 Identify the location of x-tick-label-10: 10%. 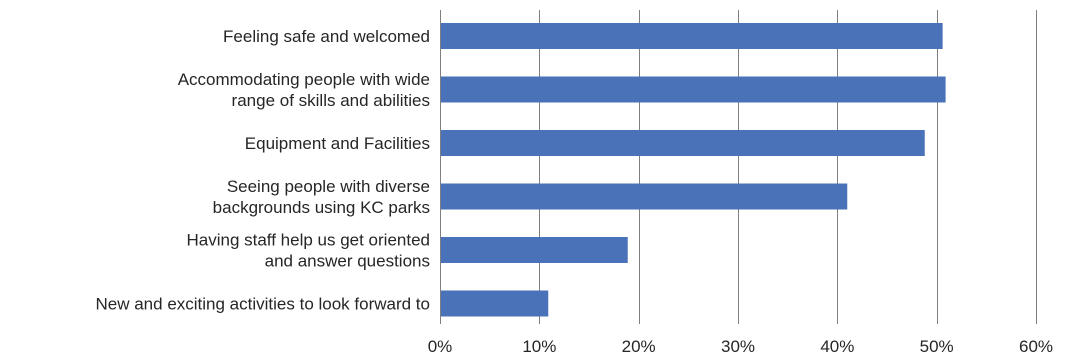
(539, 346).